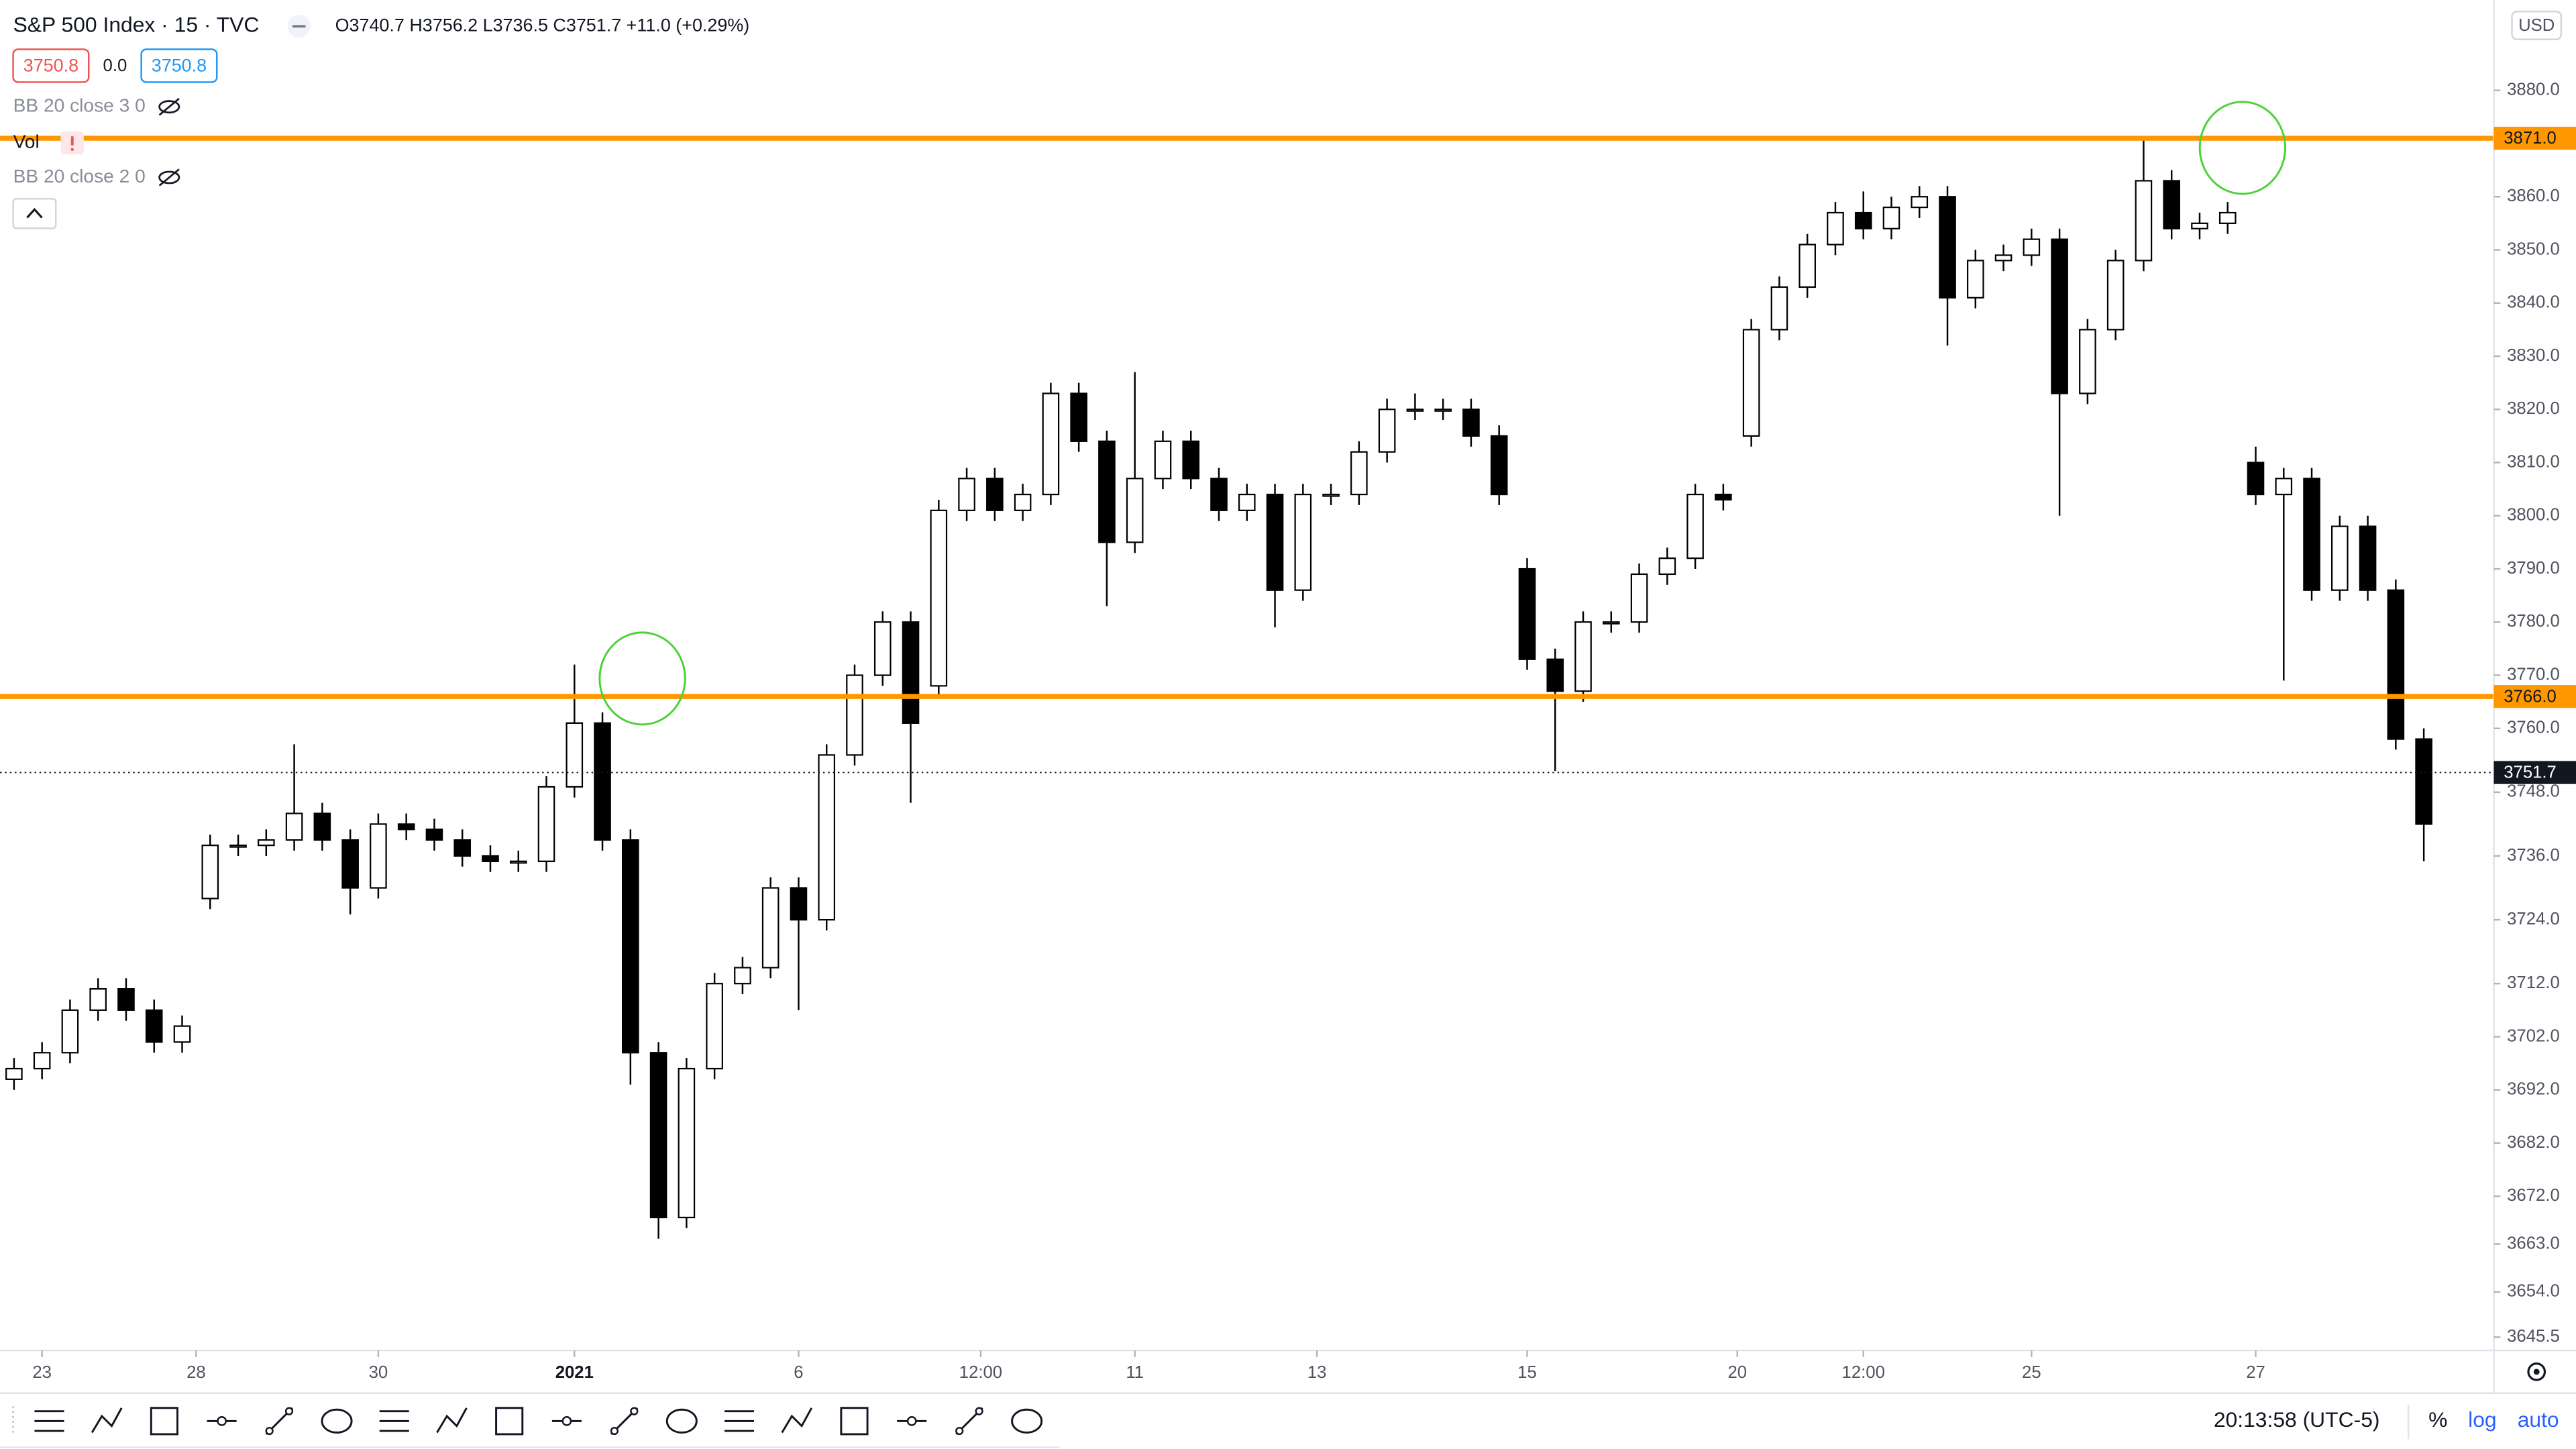  Describe the element at coordinates (2533, 1291) in the screenshot. I see `y-tick-label: 3654.0` at that location.